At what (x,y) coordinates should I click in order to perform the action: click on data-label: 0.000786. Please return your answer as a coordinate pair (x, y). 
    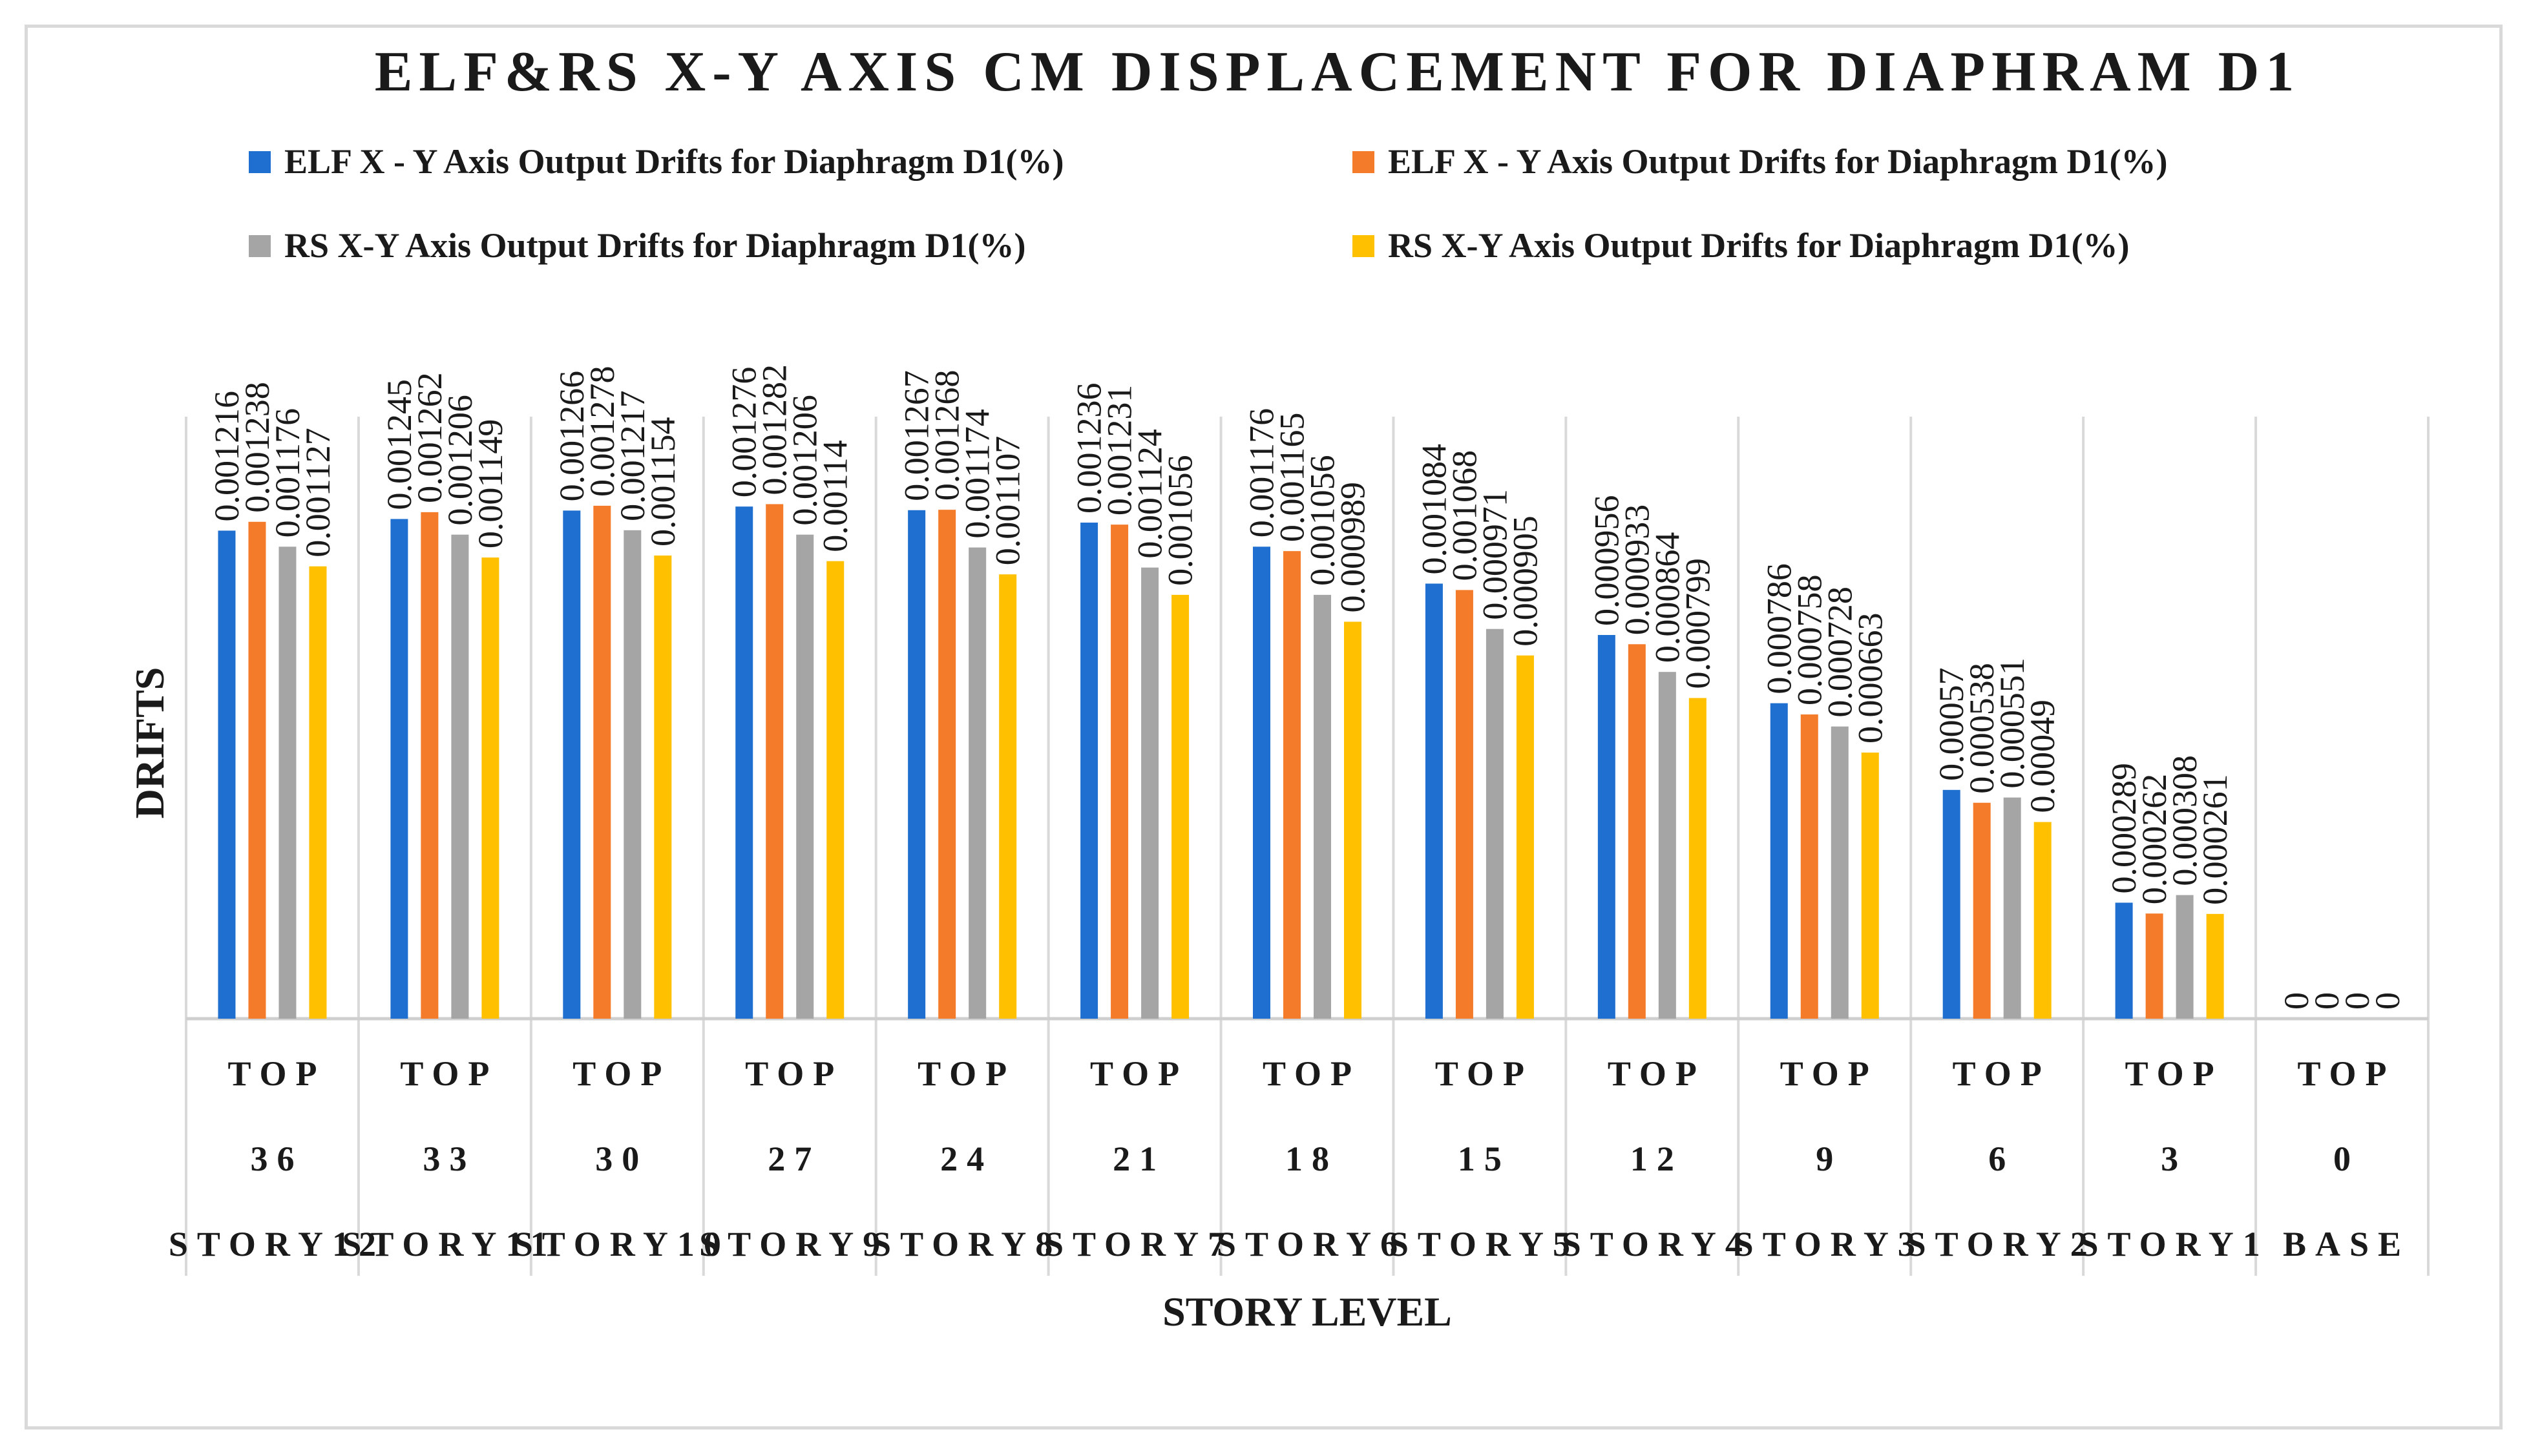
    Looking at the image, I should click on (1778, 628).